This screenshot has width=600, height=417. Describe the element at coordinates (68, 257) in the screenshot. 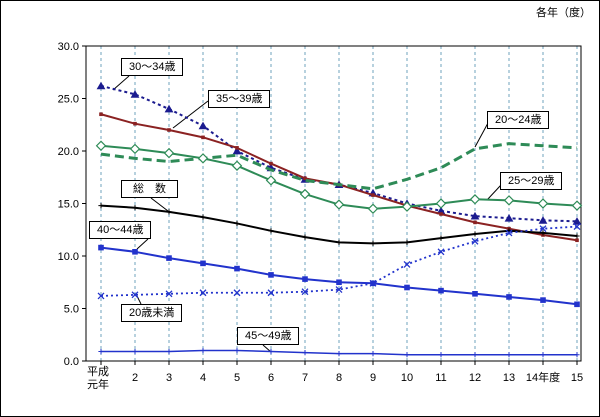

I see `y-tick-label: 10.0` at that location.